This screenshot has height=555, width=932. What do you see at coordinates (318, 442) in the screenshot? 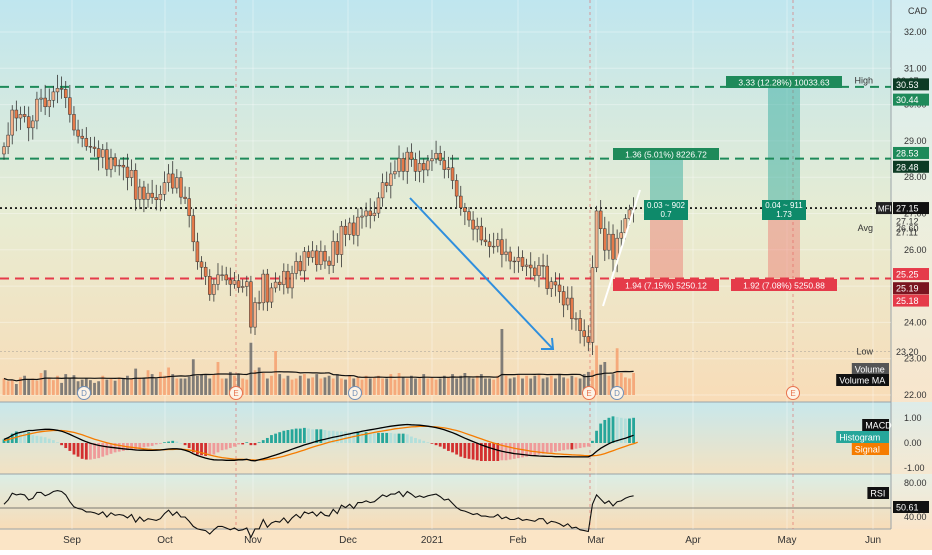
I see `macd-line` at bounding box center [318, 442].